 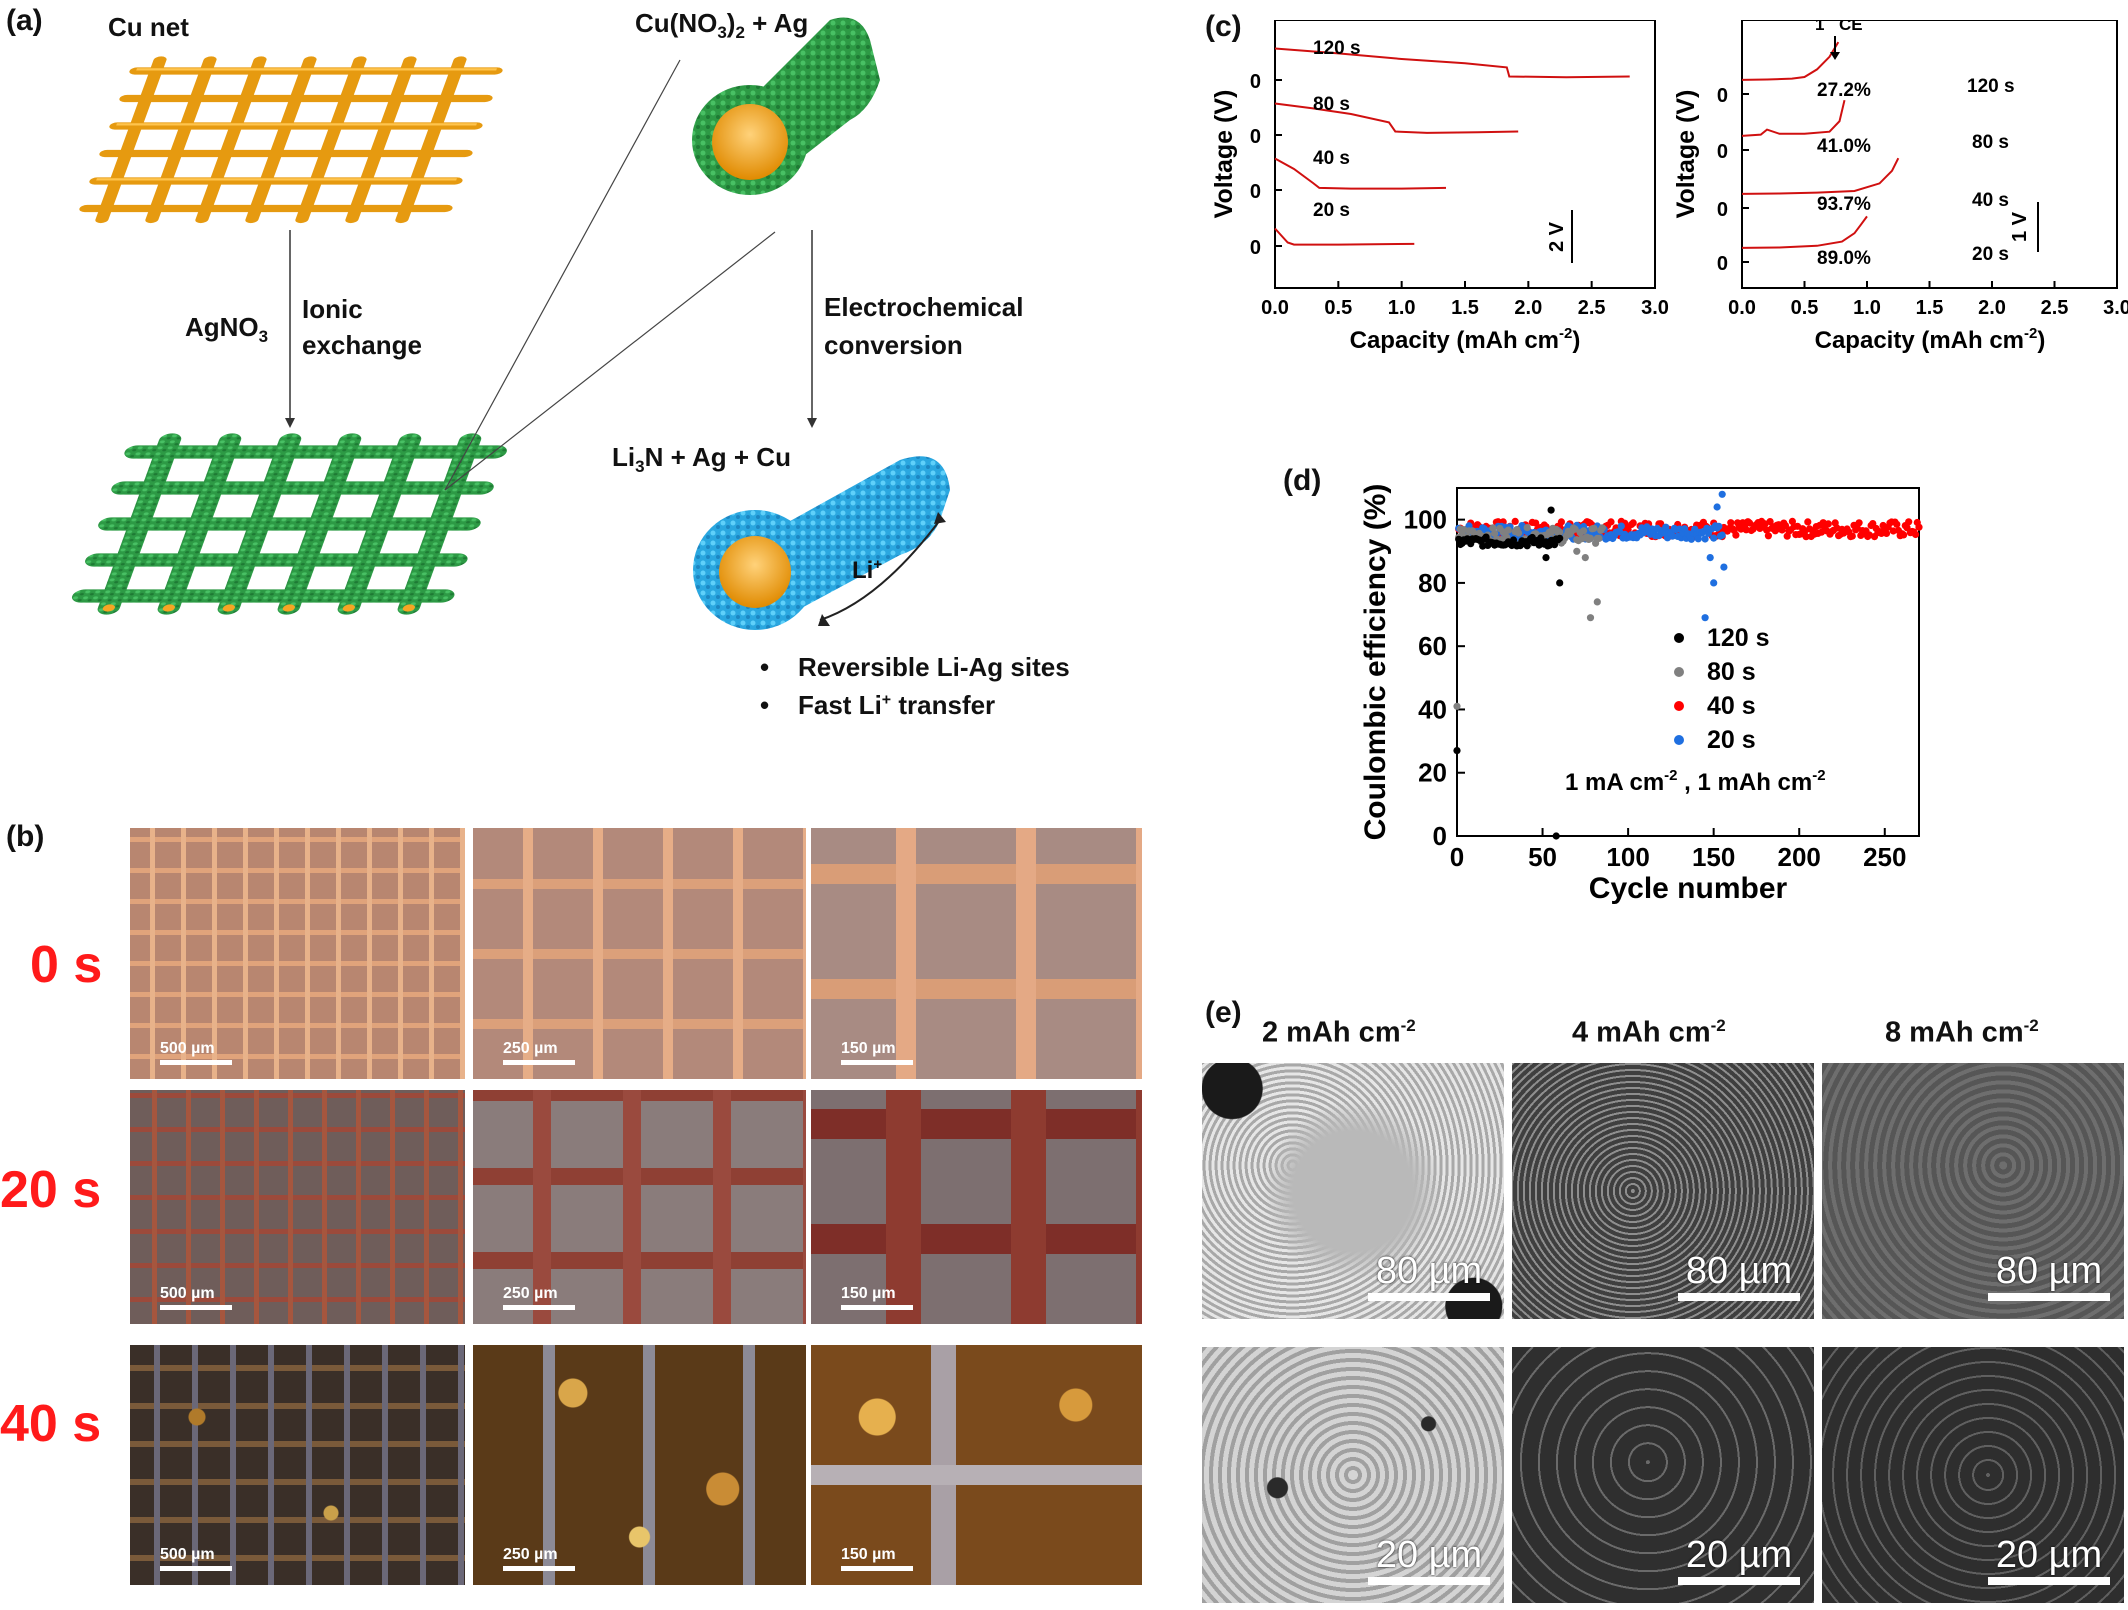 I want to click on bullet-2: • Fast Li+ transfer, so click(x=878, y=705).